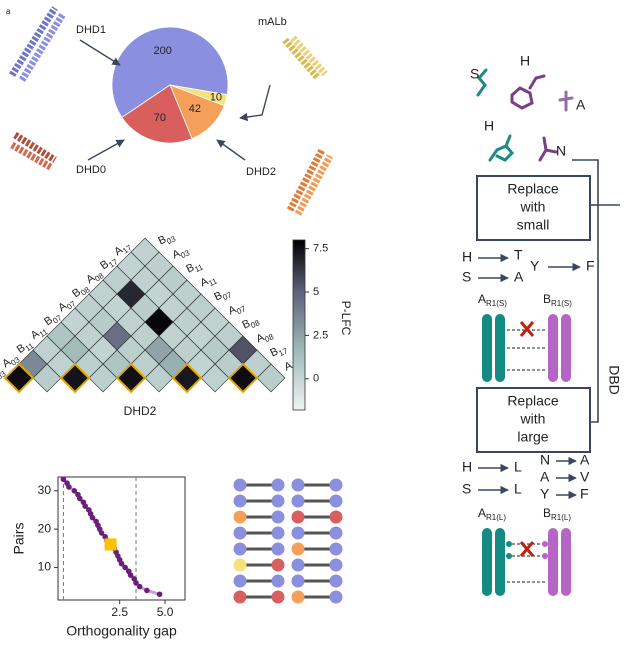  I want to click on heatmap-label-right: A03, so click(180, 253).